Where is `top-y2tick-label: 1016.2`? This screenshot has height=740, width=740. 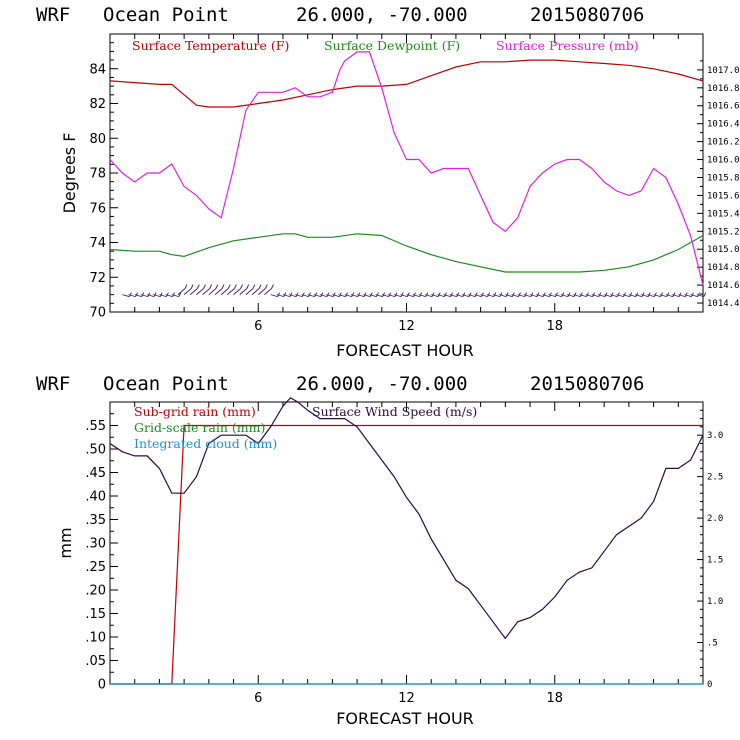
top-y2tick-label: 1016.2 is located at coordinates (723, 143).